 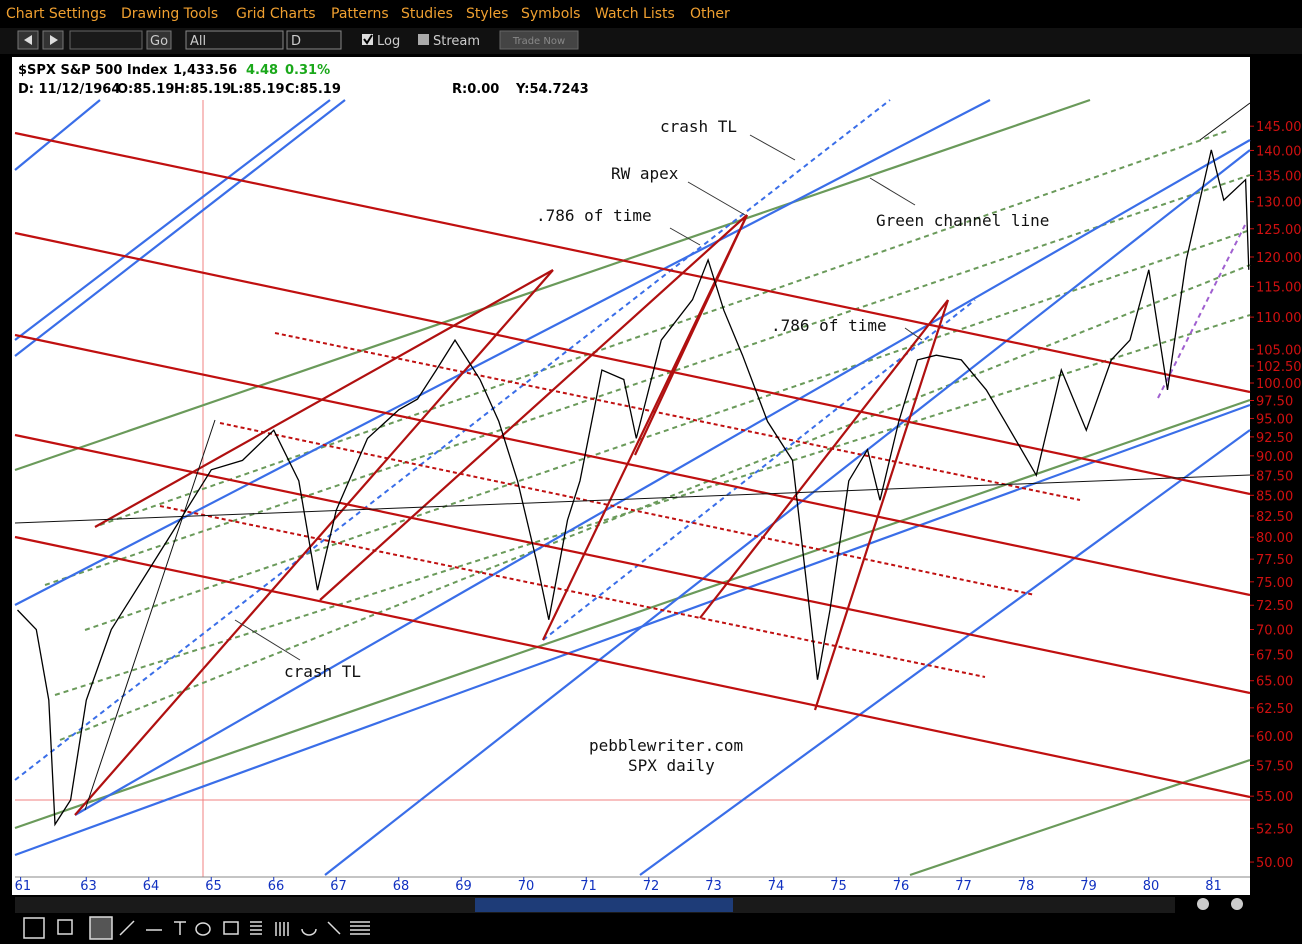 What do you see at coordinates (710, 14) in the screenshot?
I see `menu-item: Other` at bounding box center [710, 14].